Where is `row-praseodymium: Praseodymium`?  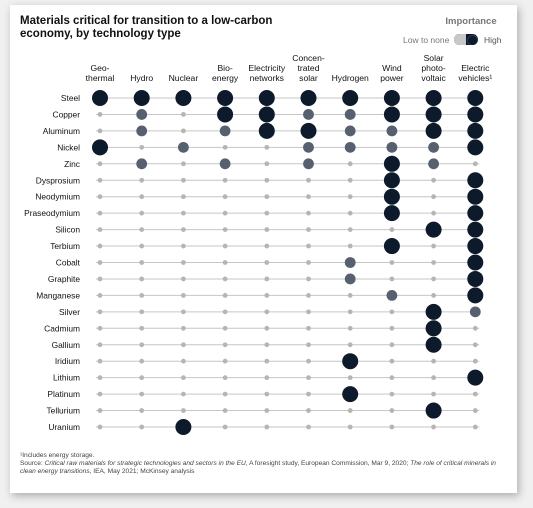
row-praseodymium: Praseodymium is located at coordinates (254, 213).